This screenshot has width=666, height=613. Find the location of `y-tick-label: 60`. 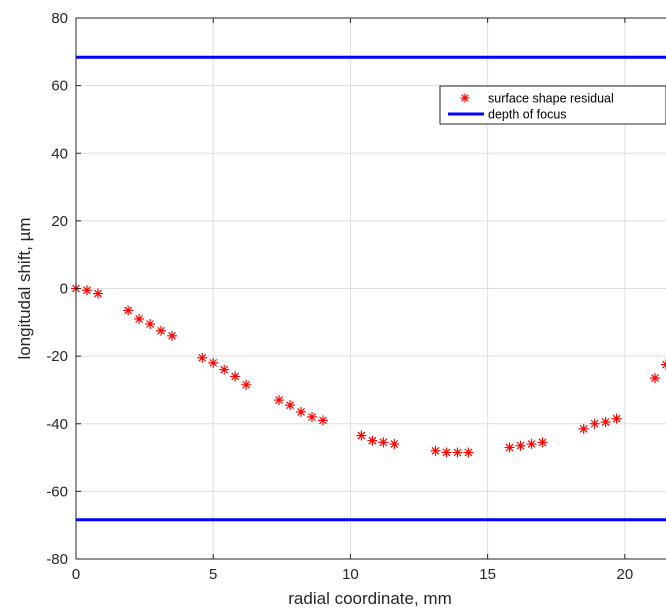

y-tick-label: 60 is located at coordinates (59, 86).